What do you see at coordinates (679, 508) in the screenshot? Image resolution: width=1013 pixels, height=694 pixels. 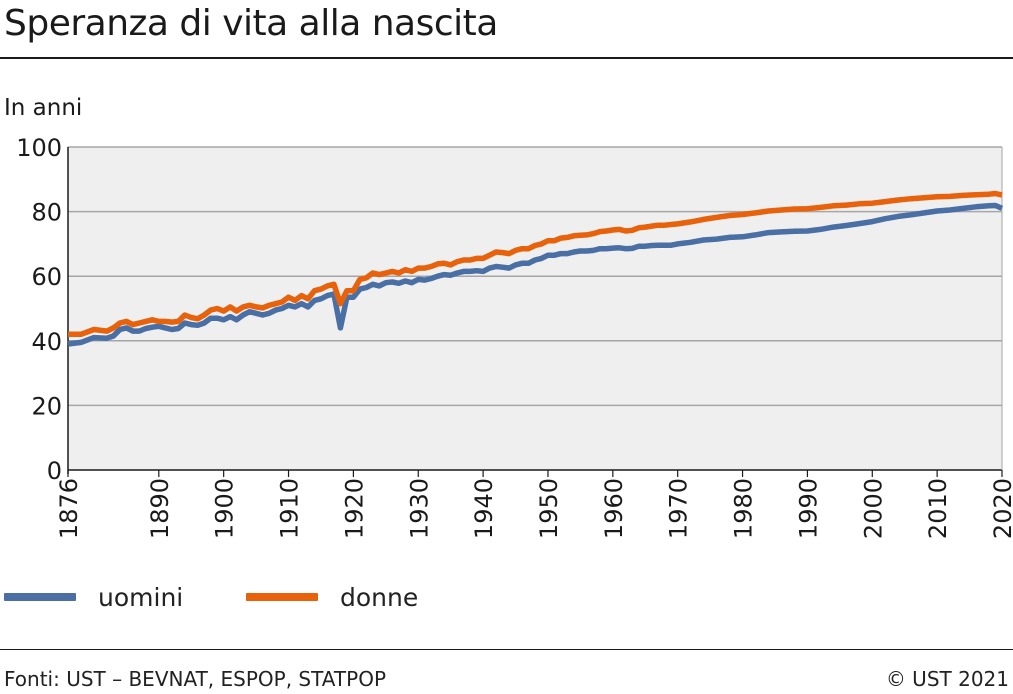 I see `x-tick-label-1970: 1970` at bounding box center [679, 508].